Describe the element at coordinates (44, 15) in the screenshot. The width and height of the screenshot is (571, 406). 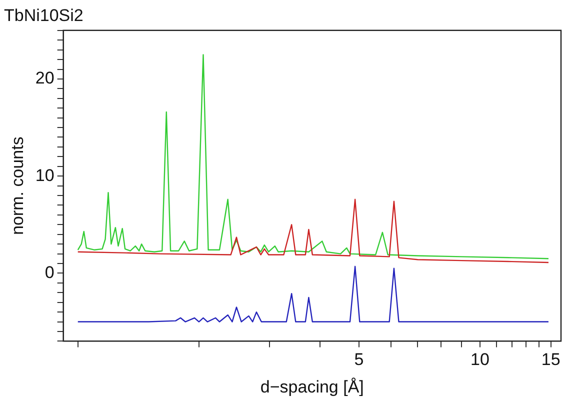
I see `chart-title: TbNi10Si2` at that location.